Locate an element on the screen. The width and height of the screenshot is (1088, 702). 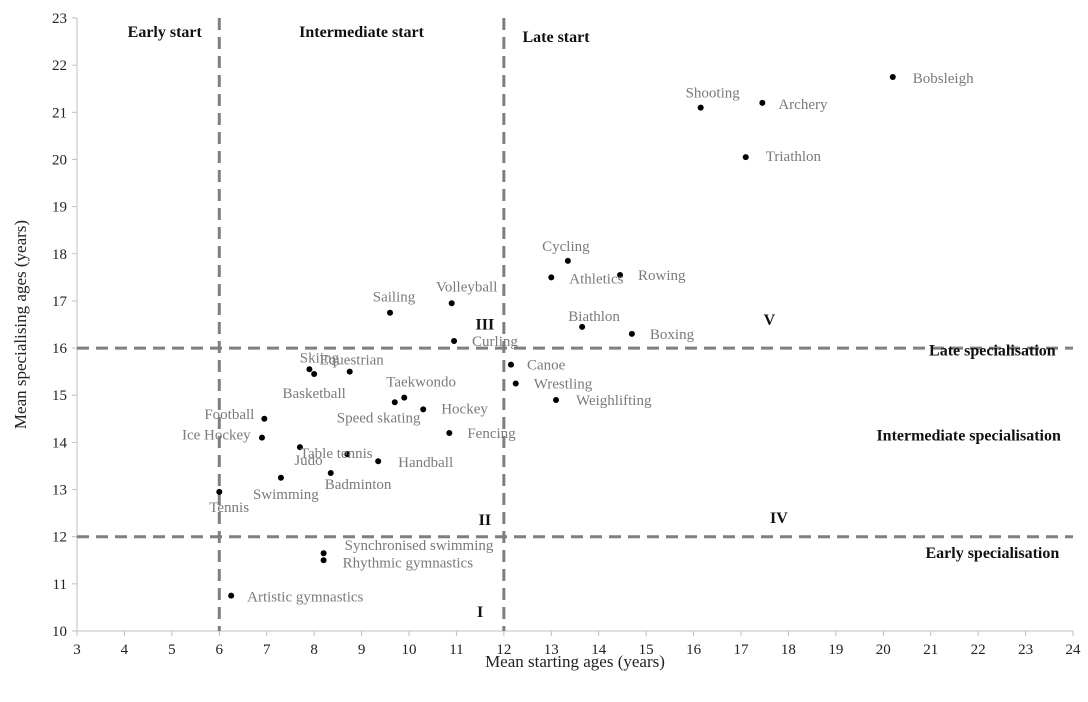
x-tick-label: 9 is located at coordinates (362, 650).